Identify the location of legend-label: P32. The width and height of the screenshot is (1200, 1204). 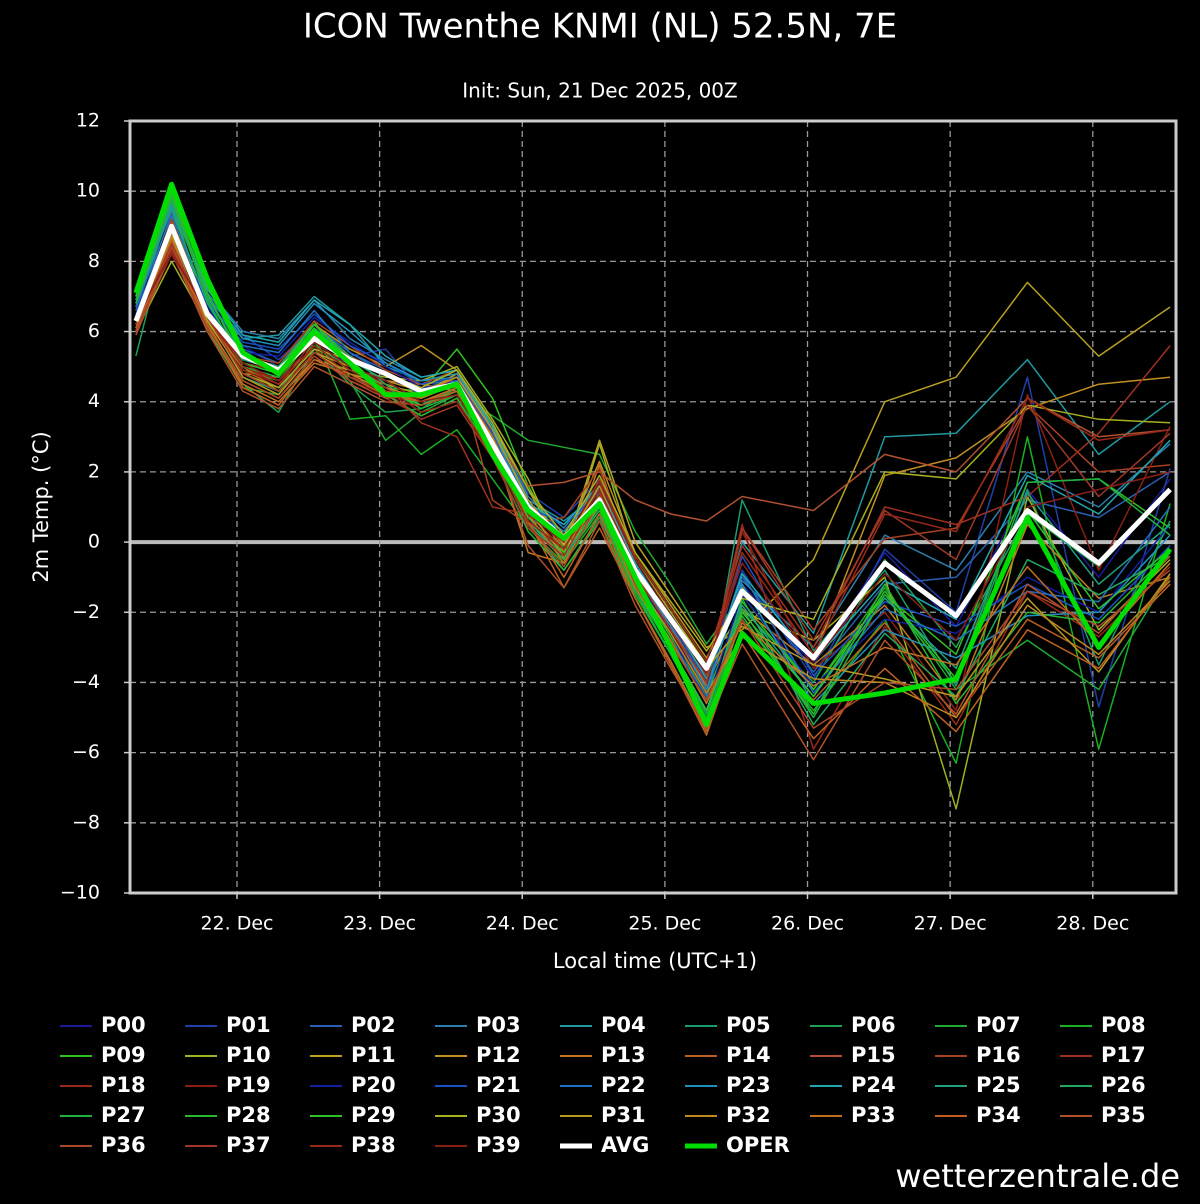
(748, 1115).